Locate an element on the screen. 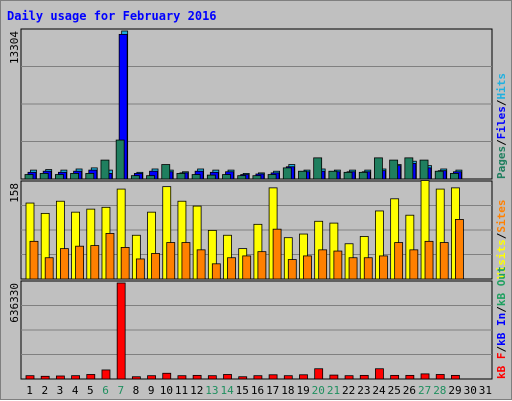 This screenshot has width=512, height=401. legend-kbytes: kB F/kB In/kB Out is located at coordinates (501, 322).